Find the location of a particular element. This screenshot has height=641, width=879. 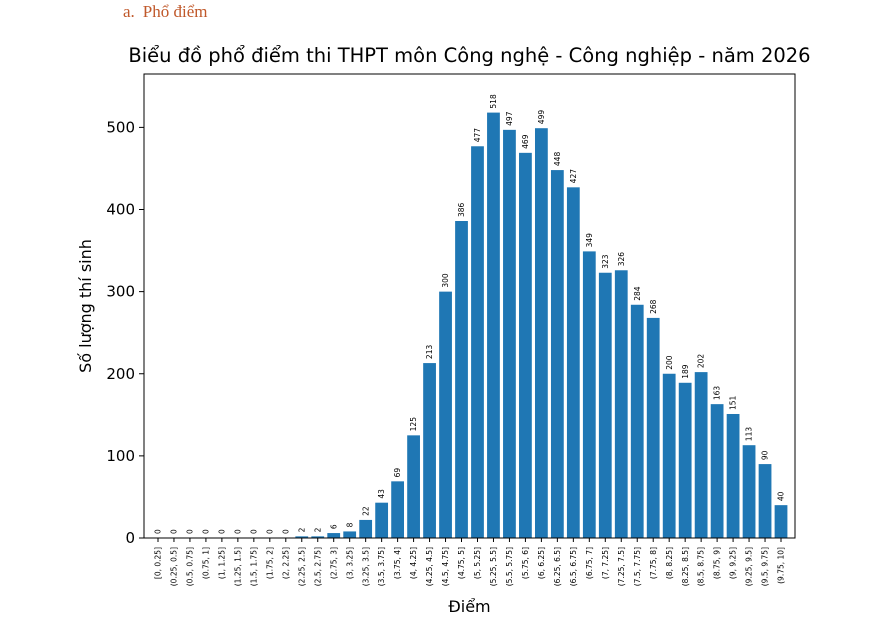

x-tick-label: (9.5, 9.75] is located at coordinates (765, 566).